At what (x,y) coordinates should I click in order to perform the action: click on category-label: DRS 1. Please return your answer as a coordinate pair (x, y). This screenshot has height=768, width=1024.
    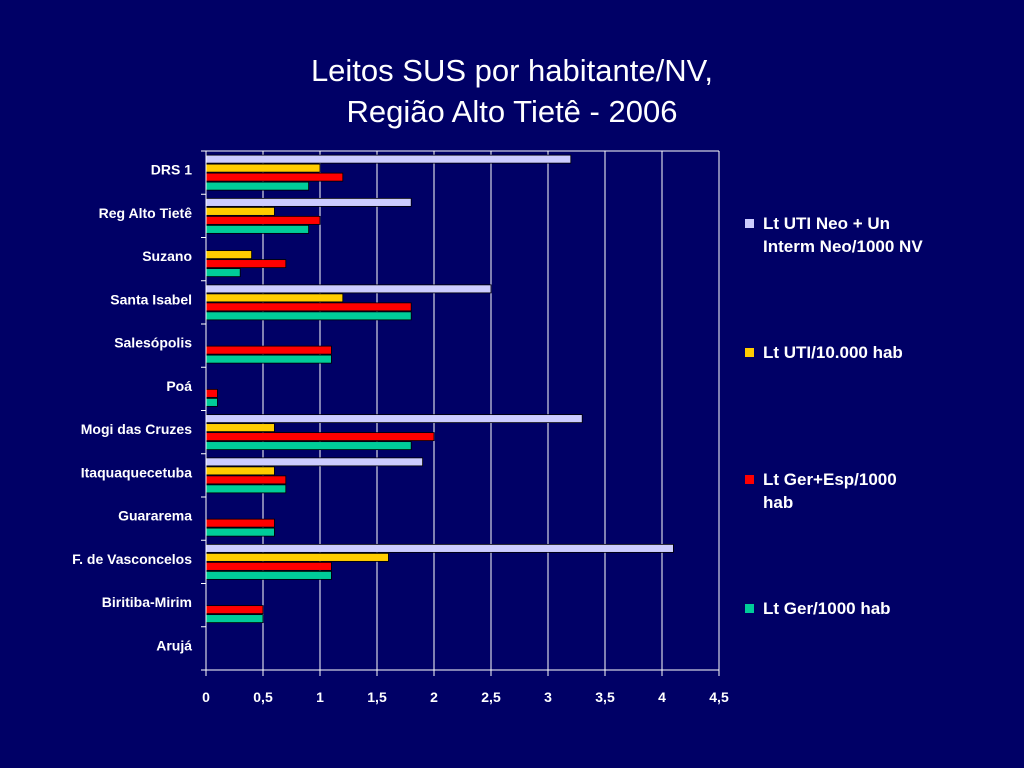
    Looking at the image, I should click on (171, 170).